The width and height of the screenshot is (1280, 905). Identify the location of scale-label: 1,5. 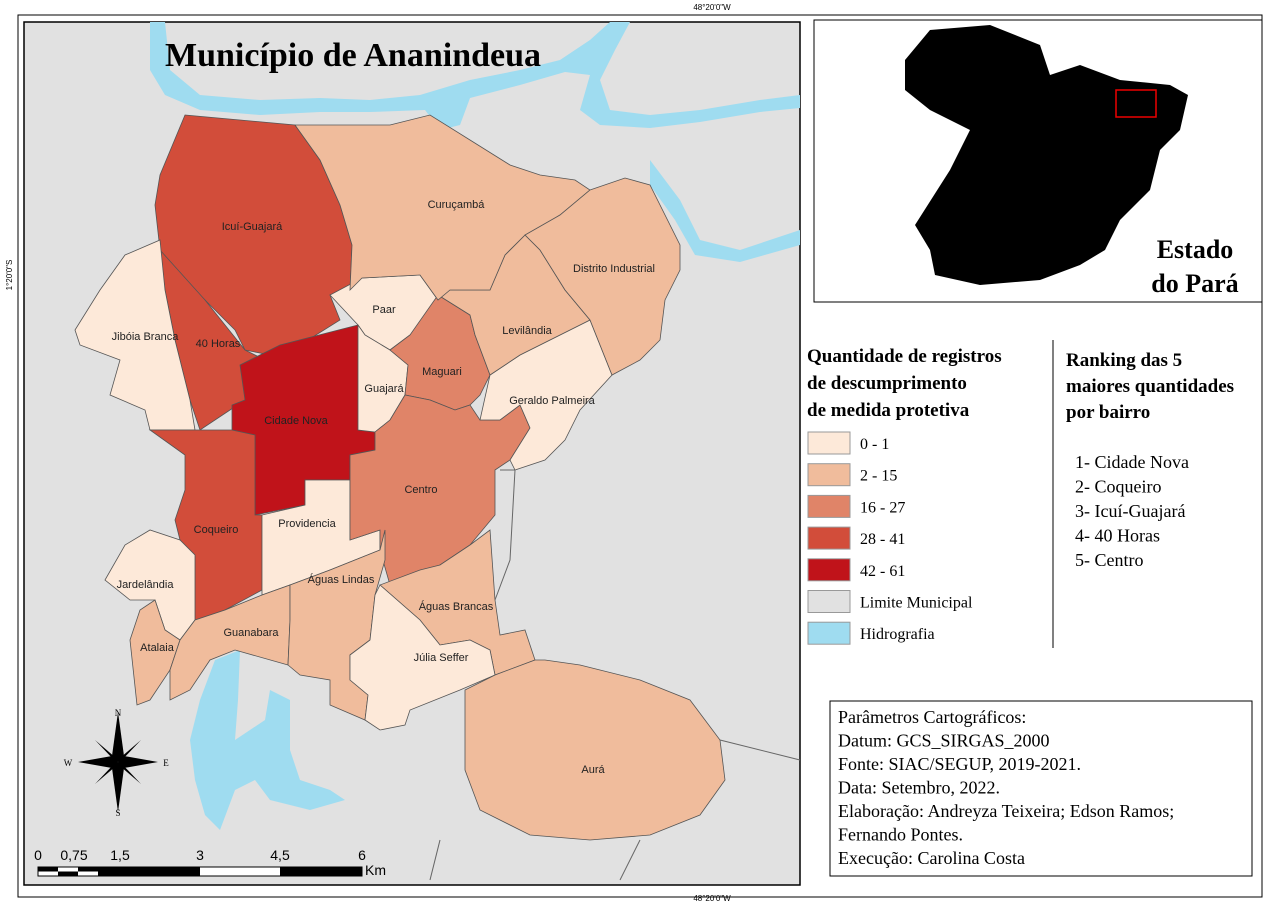
(120, 855).